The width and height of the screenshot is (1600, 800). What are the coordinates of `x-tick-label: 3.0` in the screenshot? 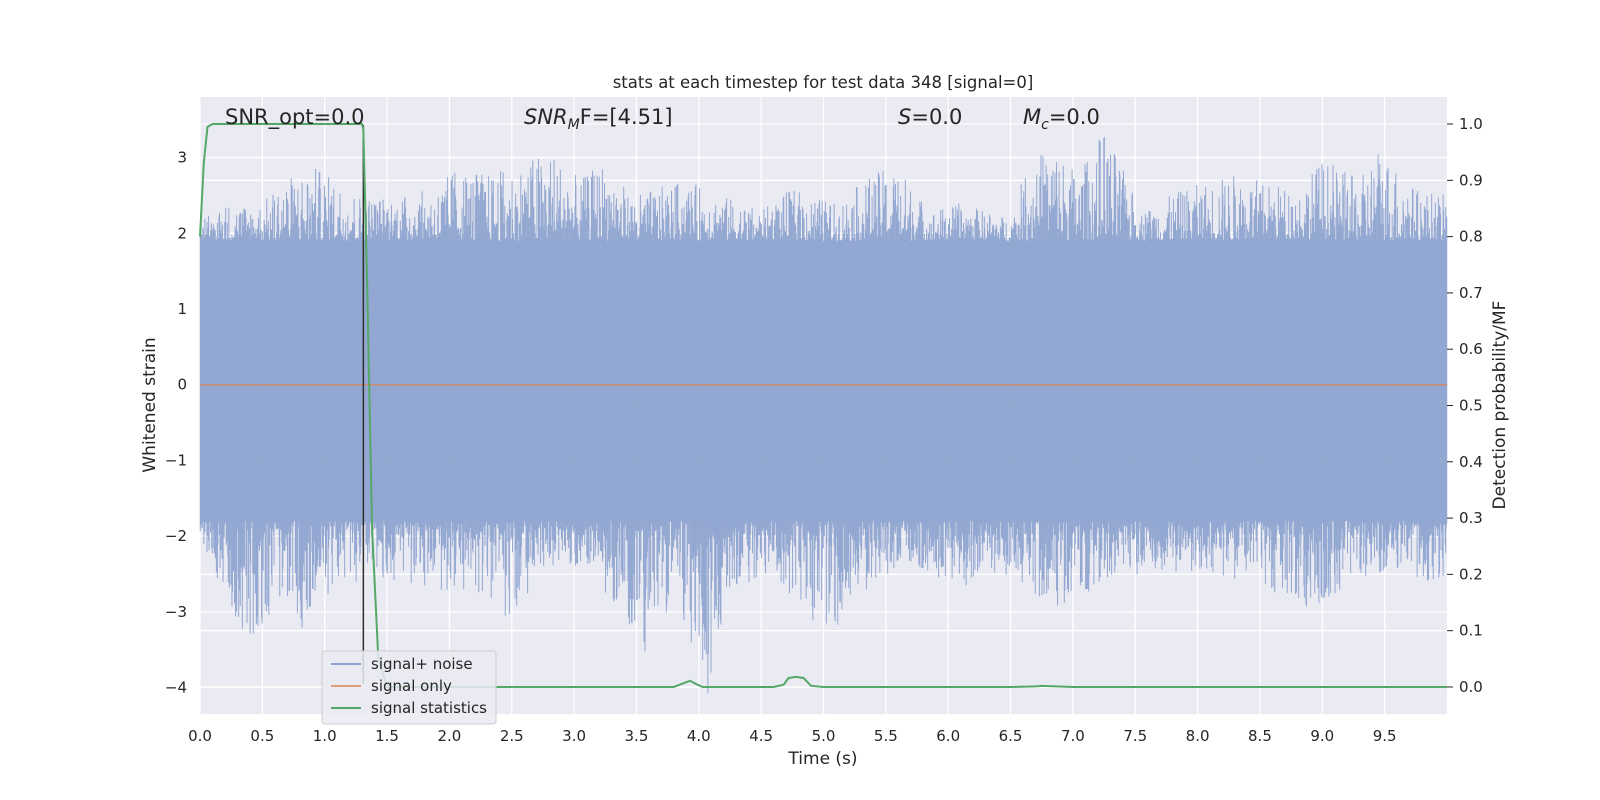 It's located at (574, 736).